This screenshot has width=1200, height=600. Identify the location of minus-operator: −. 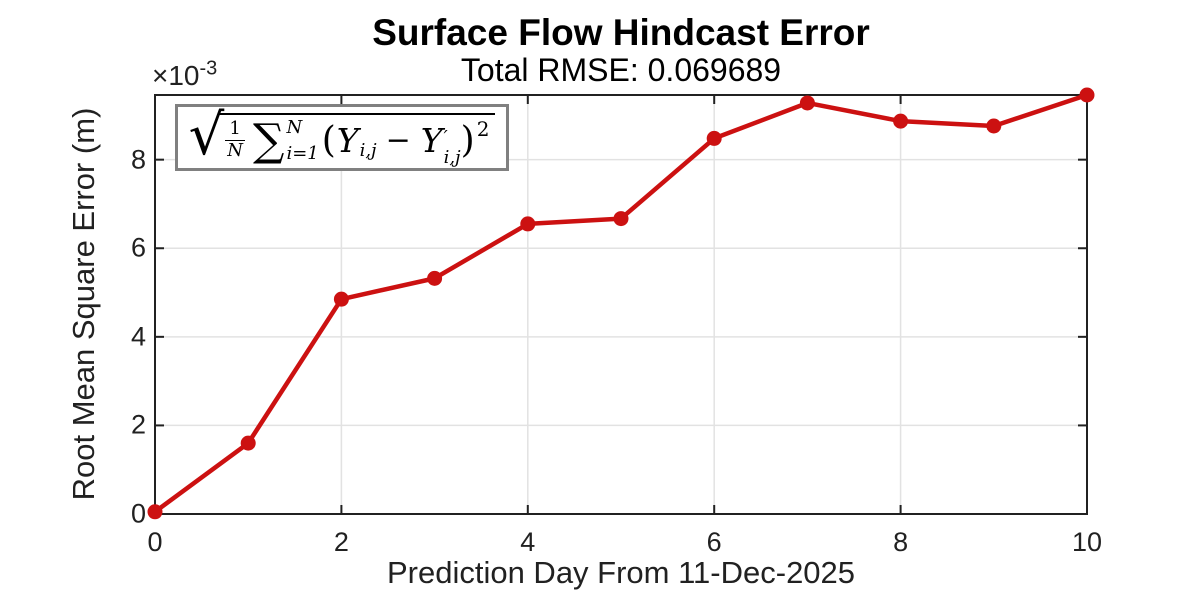
(398, 140).